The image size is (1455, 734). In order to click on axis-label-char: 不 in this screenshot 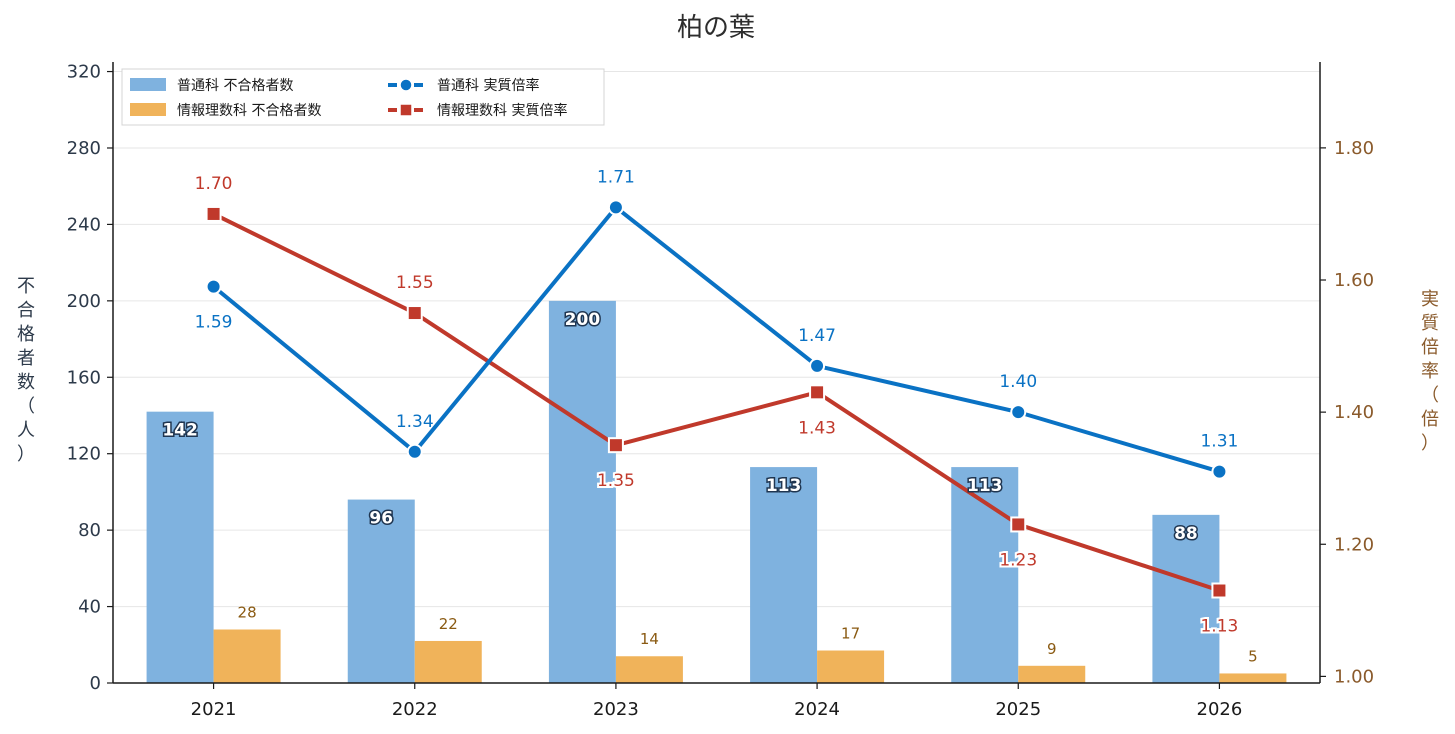, I will do `click(26, 286)`.